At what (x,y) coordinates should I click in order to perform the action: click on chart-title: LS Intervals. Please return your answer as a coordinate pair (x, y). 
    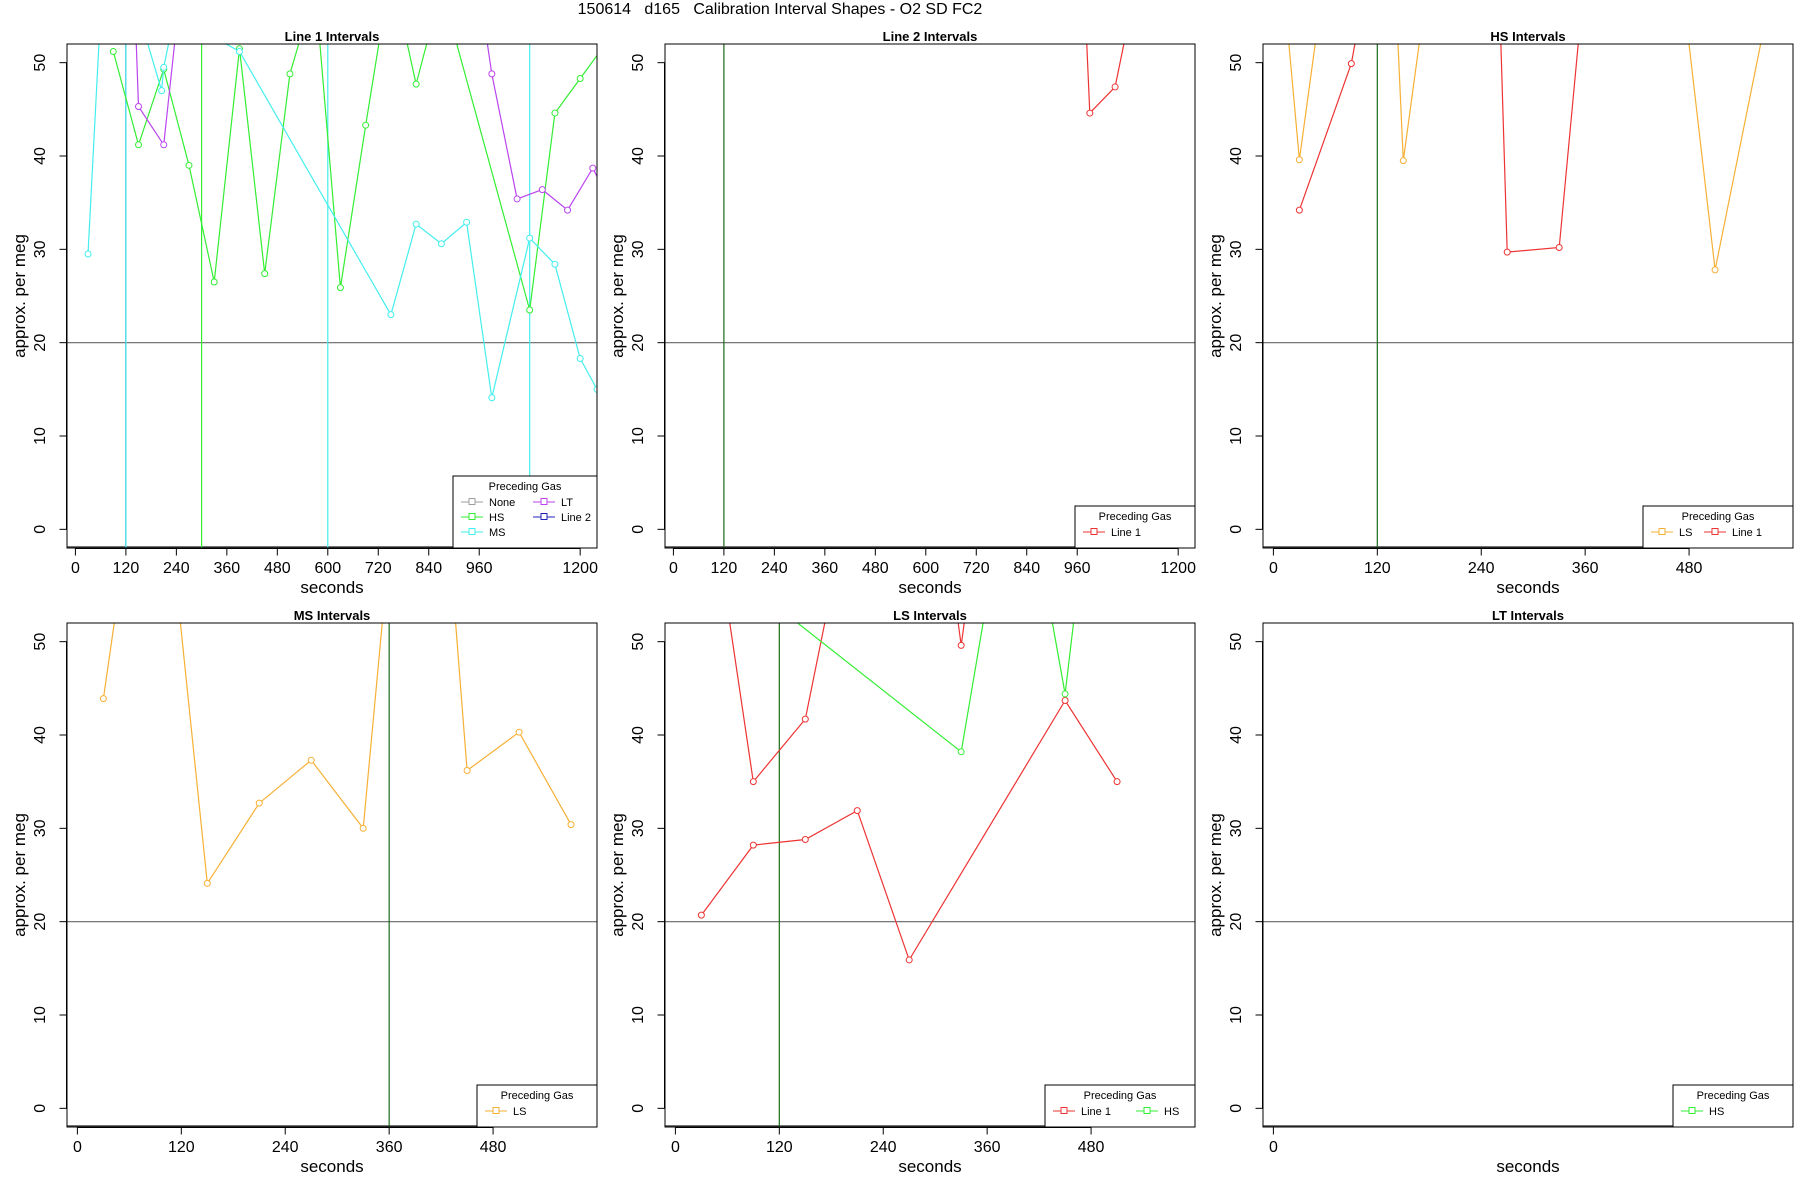
    Looking at the image, I should click on (930, 615).